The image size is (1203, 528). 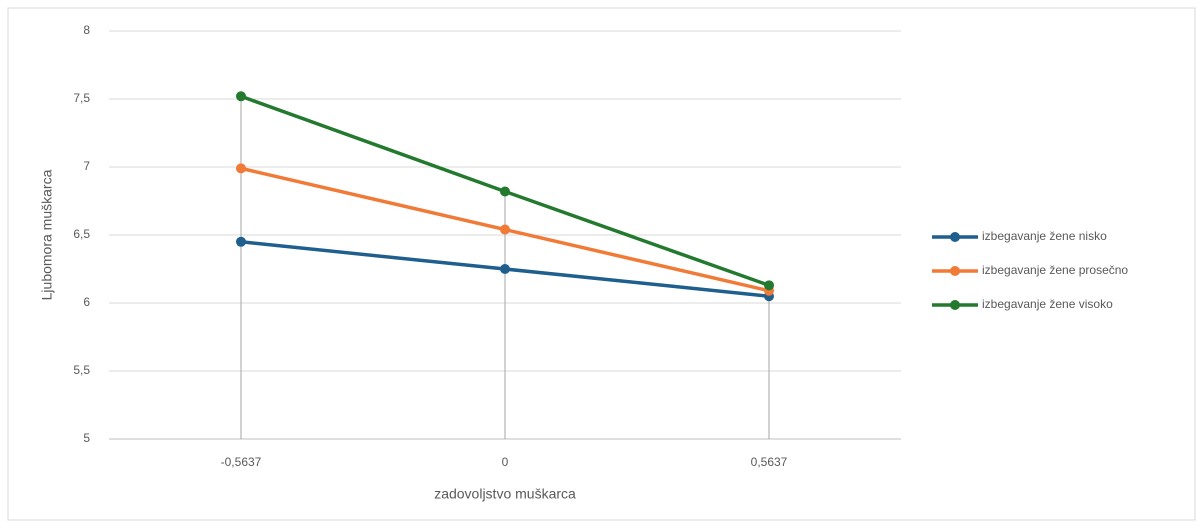 What do you see at coordinates (81, 98) in the screenshot?
I see `y-tick-label: 7,5` at bounding box center [81, 98].